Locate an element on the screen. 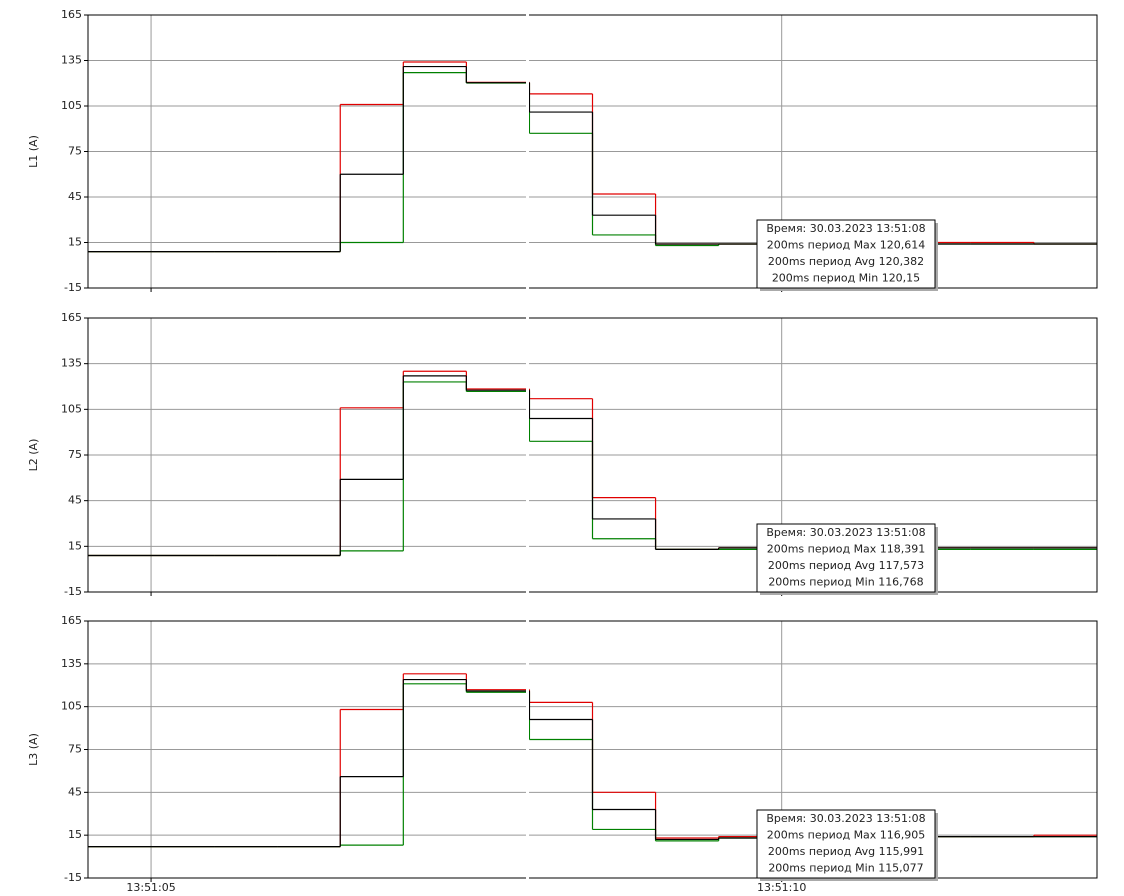 The width and height of the screenshot is (1124, 896). tooltip-line: 200ms период Min 116,768 is located at coordinates (845, 582).